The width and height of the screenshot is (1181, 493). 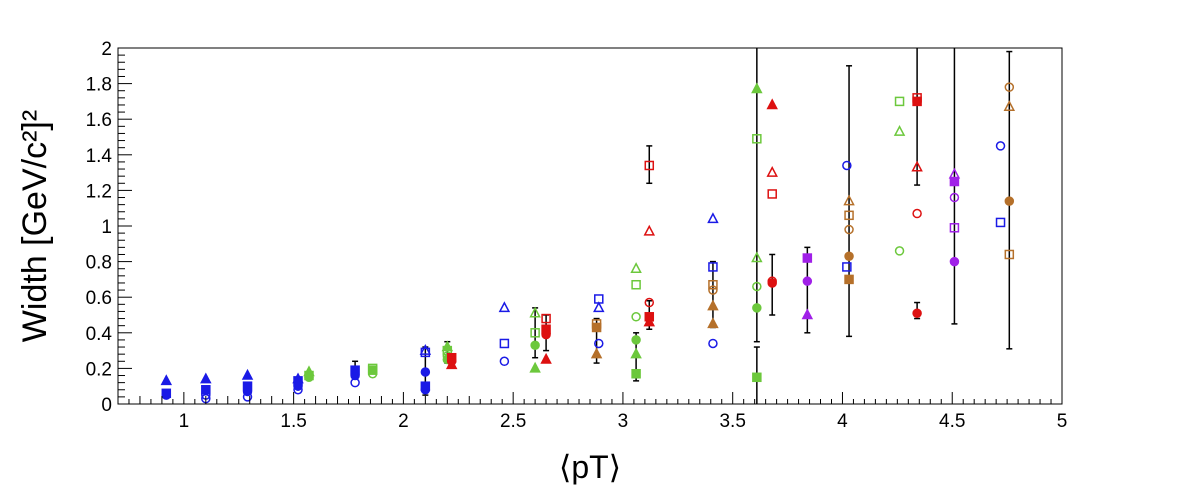 I want to click on y-tick-label: 0.2, so click(x=99, y=369).